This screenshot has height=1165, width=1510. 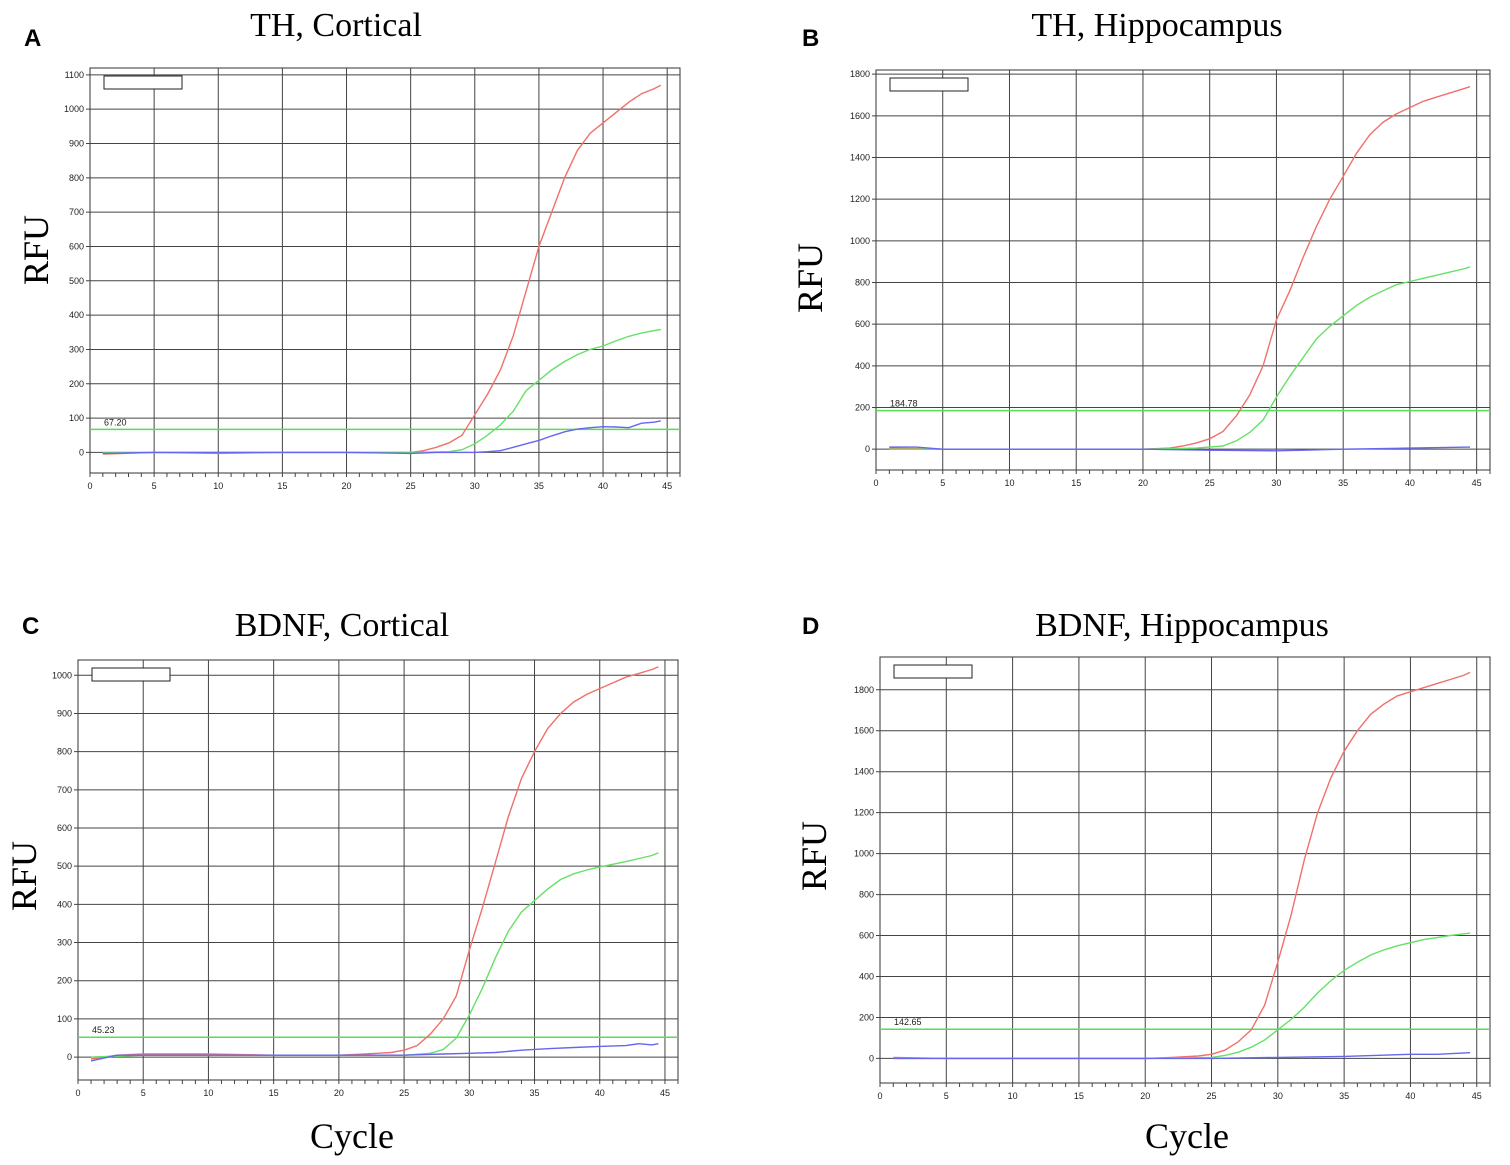 I want to click on panel-letter: A, so click(x=32, y=38).